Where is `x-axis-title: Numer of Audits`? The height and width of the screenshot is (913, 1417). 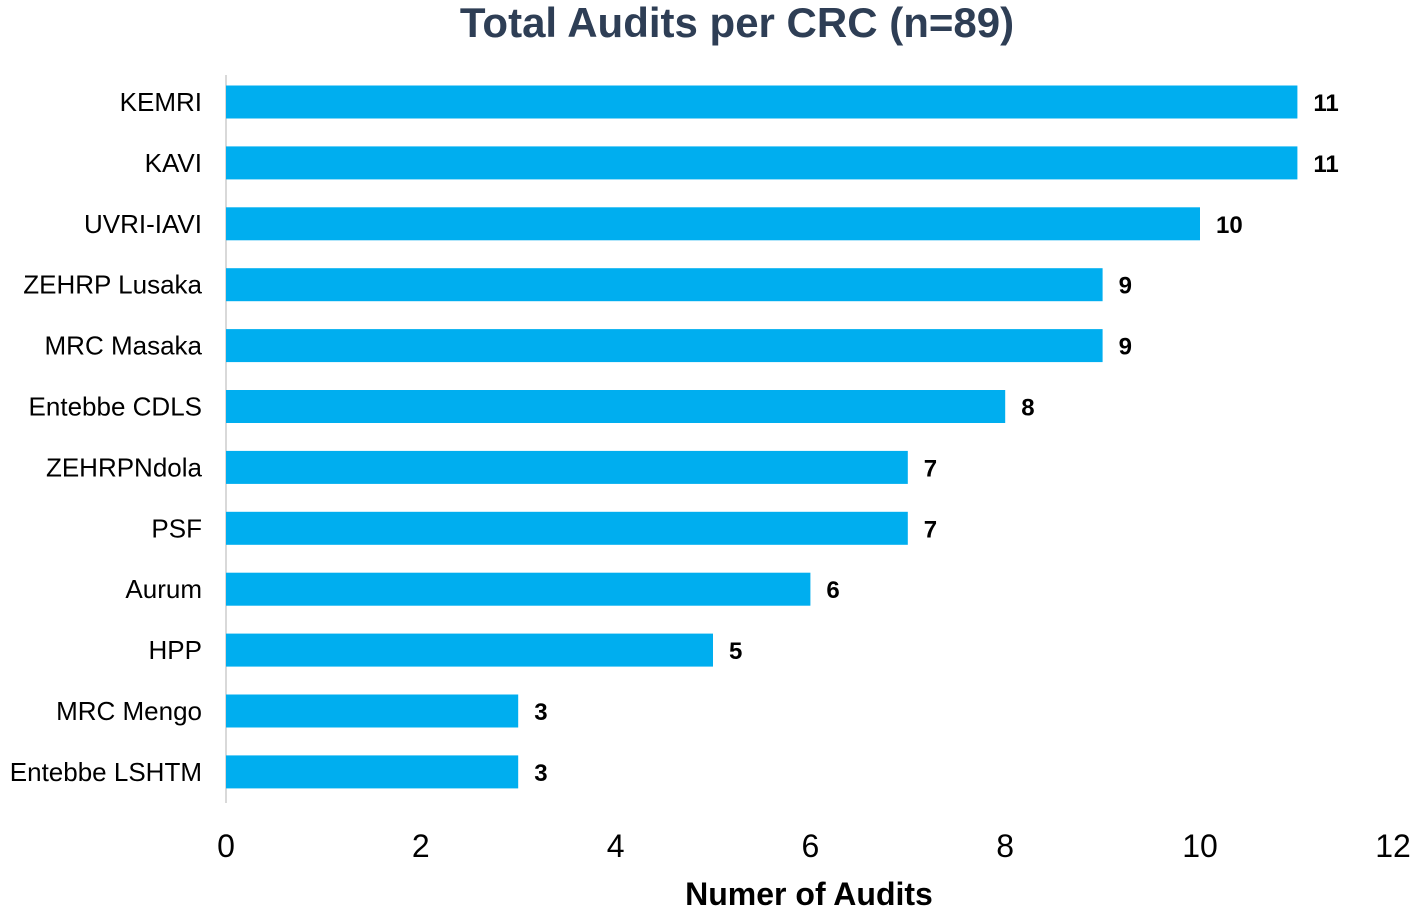 x-axis-title: Numer of Audits is located at coordinates (809, 894).